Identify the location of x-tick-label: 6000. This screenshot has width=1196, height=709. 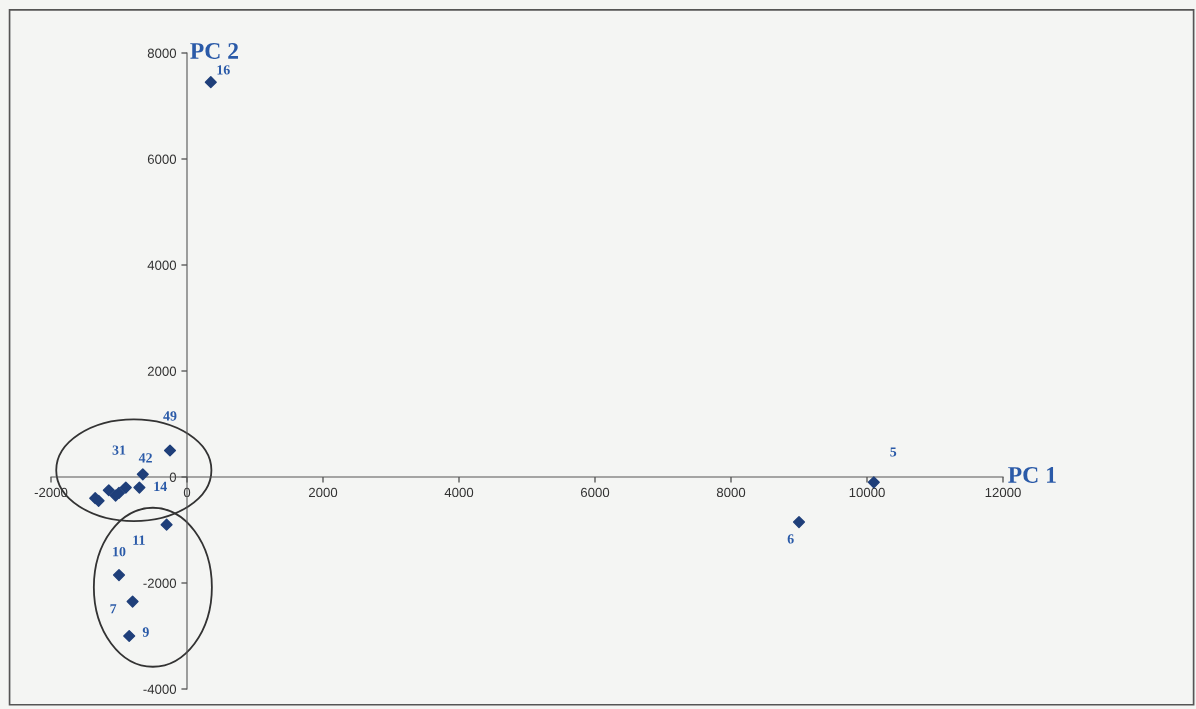
(595, 492).